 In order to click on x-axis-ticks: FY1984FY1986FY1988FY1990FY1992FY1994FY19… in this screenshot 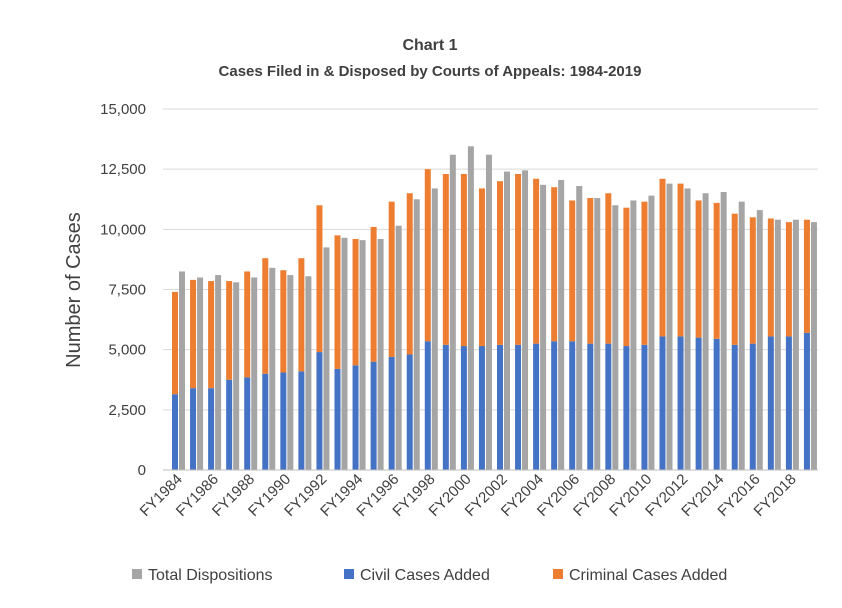, I will do `click(468, 495)`.